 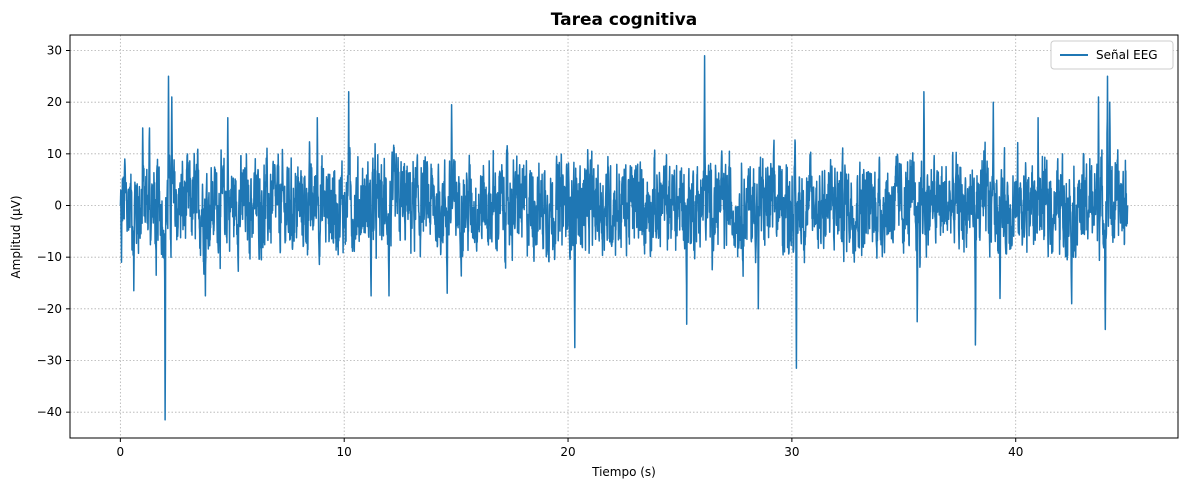 What do you see at coordinates (16, 236) in the screenshot?
I see `y-axis-label: Amplitud (µV)` at bounding box center [16, 236].